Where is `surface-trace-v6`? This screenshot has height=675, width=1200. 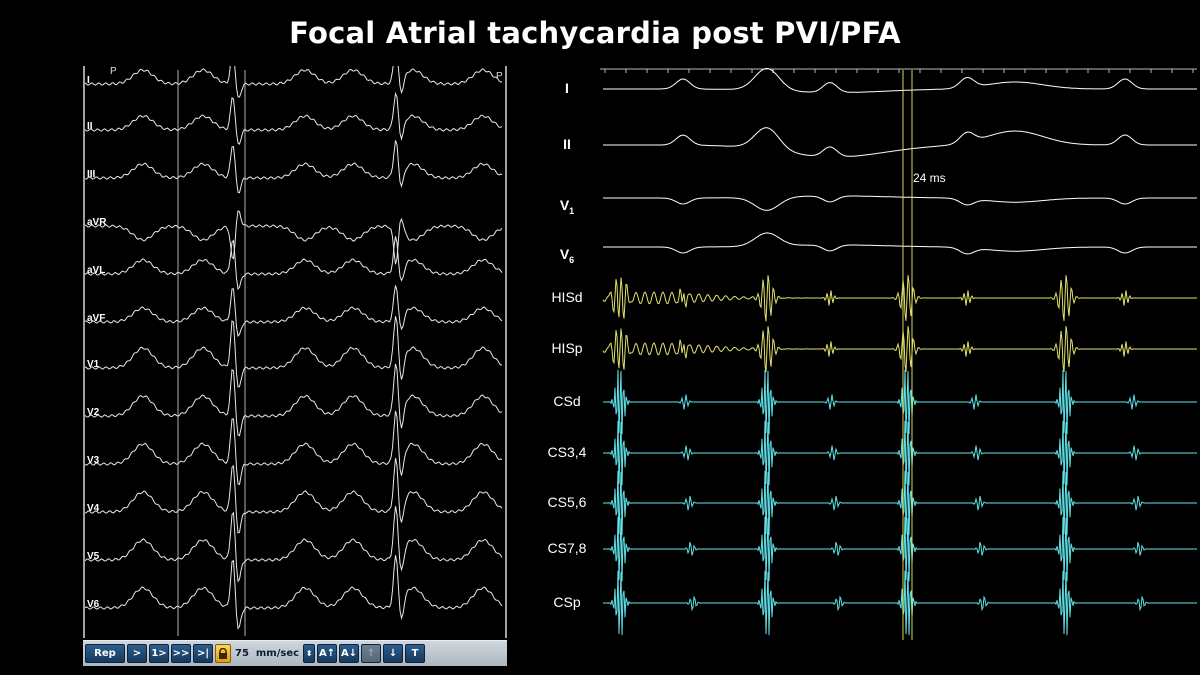
surface-trace-v6 is located at coordinates (900, 243).